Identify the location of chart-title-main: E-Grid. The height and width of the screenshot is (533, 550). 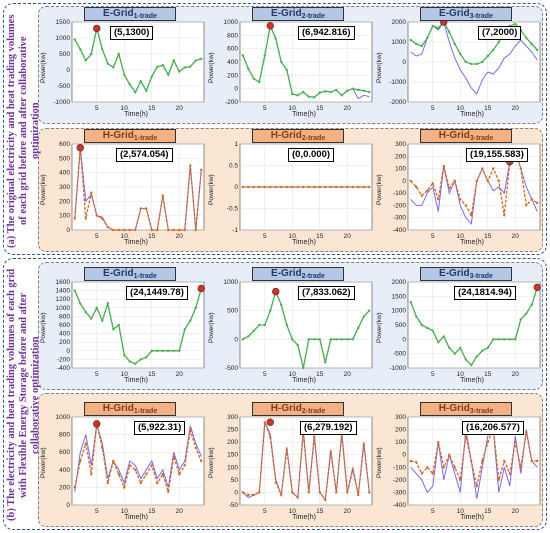
(454, 13).